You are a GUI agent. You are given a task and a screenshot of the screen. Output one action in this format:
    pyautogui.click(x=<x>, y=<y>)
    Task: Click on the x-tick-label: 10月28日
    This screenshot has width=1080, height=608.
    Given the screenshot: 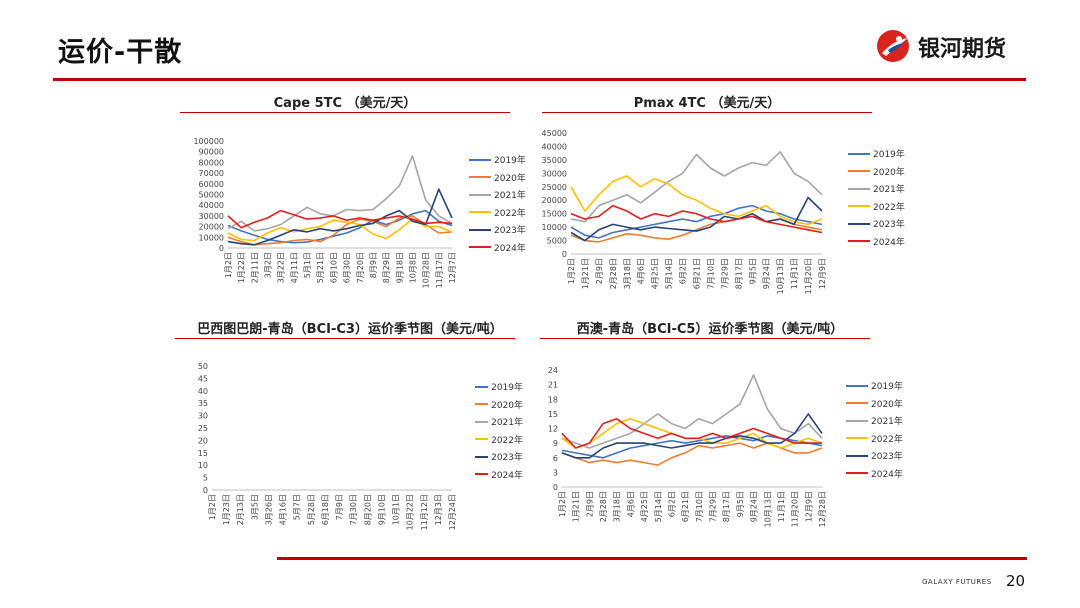 What is the action you would take?
    pyautogui.click(x=426, y=270)
    